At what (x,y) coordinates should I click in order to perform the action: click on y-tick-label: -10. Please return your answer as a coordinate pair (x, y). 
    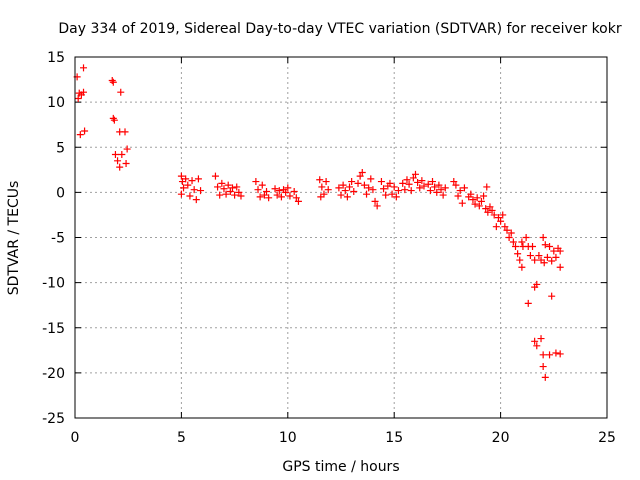
    Looking at the image, I should click on (53, 284).